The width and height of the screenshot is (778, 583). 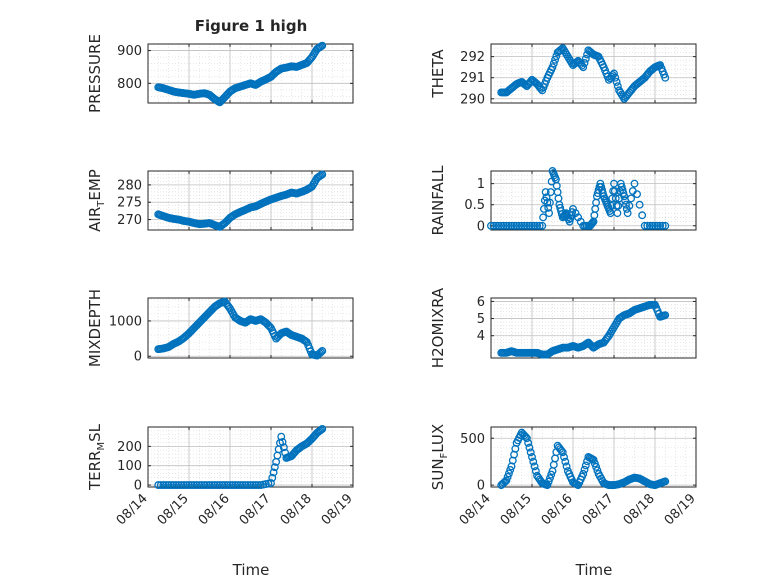 What do you see at coordinates (129, 447) in the screenshot?
I see `y-tick-label: 200` at bounding box center [129, 447].